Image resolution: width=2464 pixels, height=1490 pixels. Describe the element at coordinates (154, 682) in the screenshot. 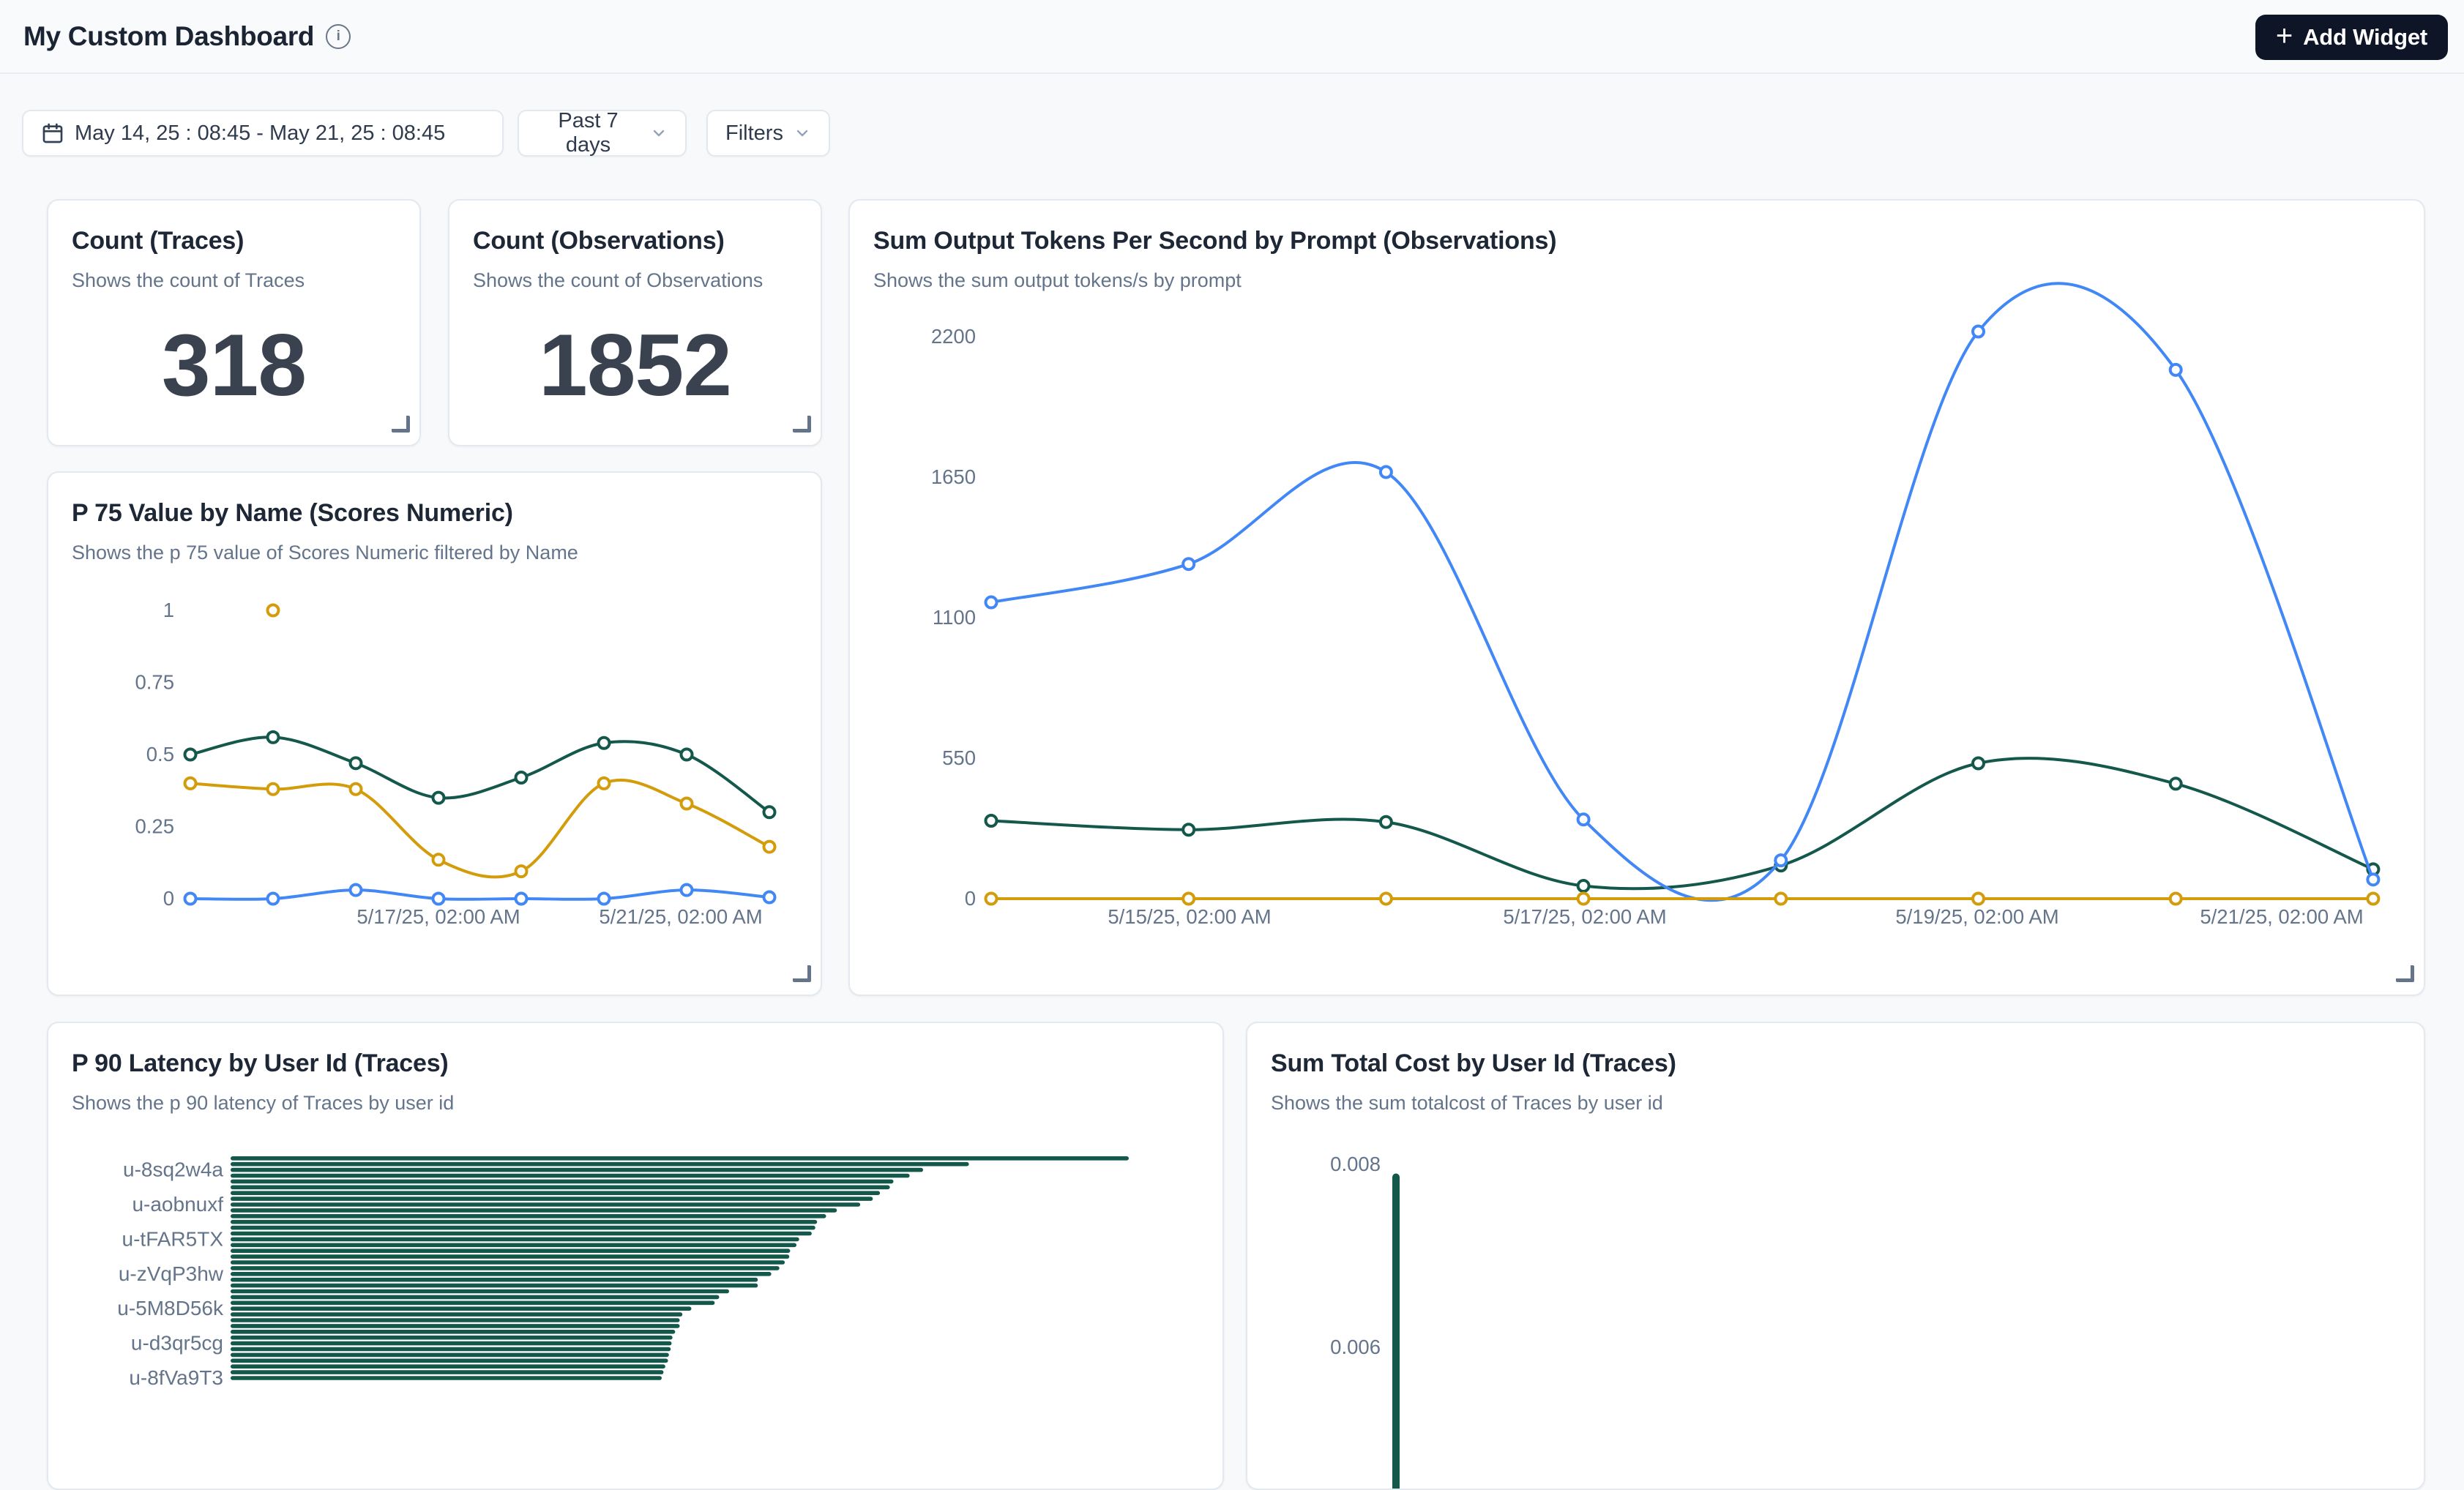

I see `y-axis-tick: 0.75` at that location.